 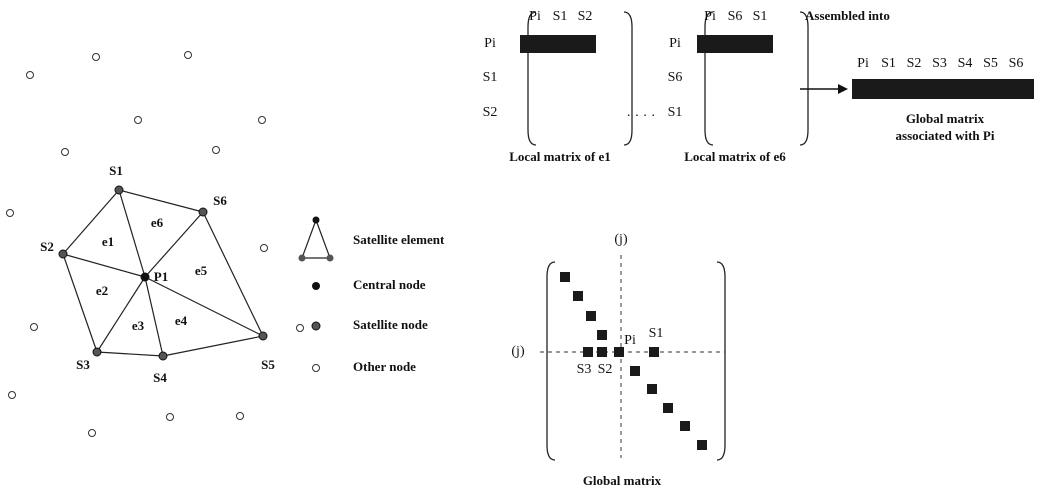 What do you see at coordinates (220, 200) in the screenshot?
I see `node-label: S6` at bounding box center [220, 200].